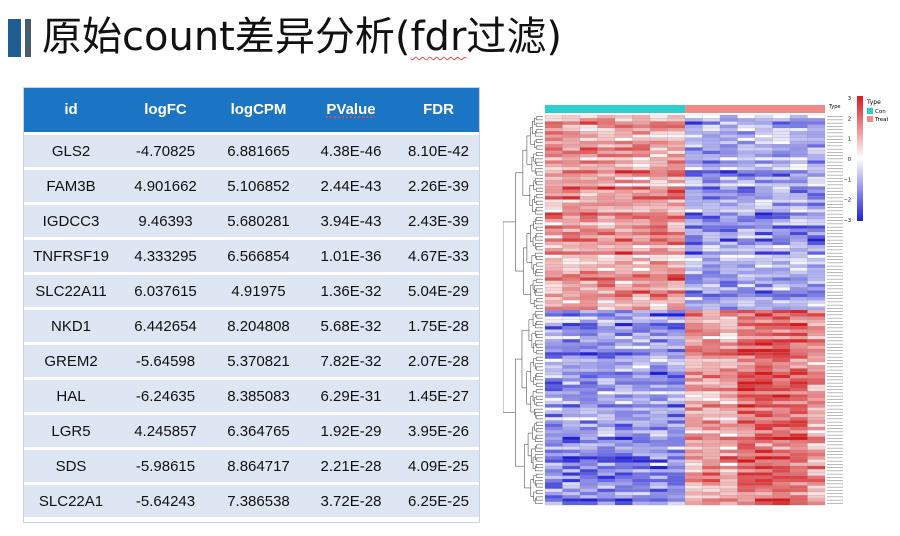 Image resolution: width=900 pixels, height=536 pixels. What do you see at coordinates (438, 394) in the screenshot?
I see `cell-fdr: 1.45E-27` at bounding box center [438, 394].